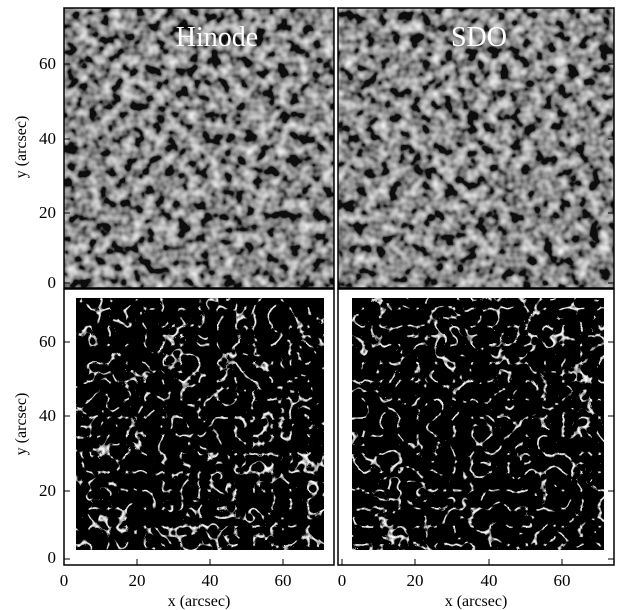 The height and width of the screenshot is (610, 620). I want to click on panel-title-hinode: Hinode, so click(217, 37).